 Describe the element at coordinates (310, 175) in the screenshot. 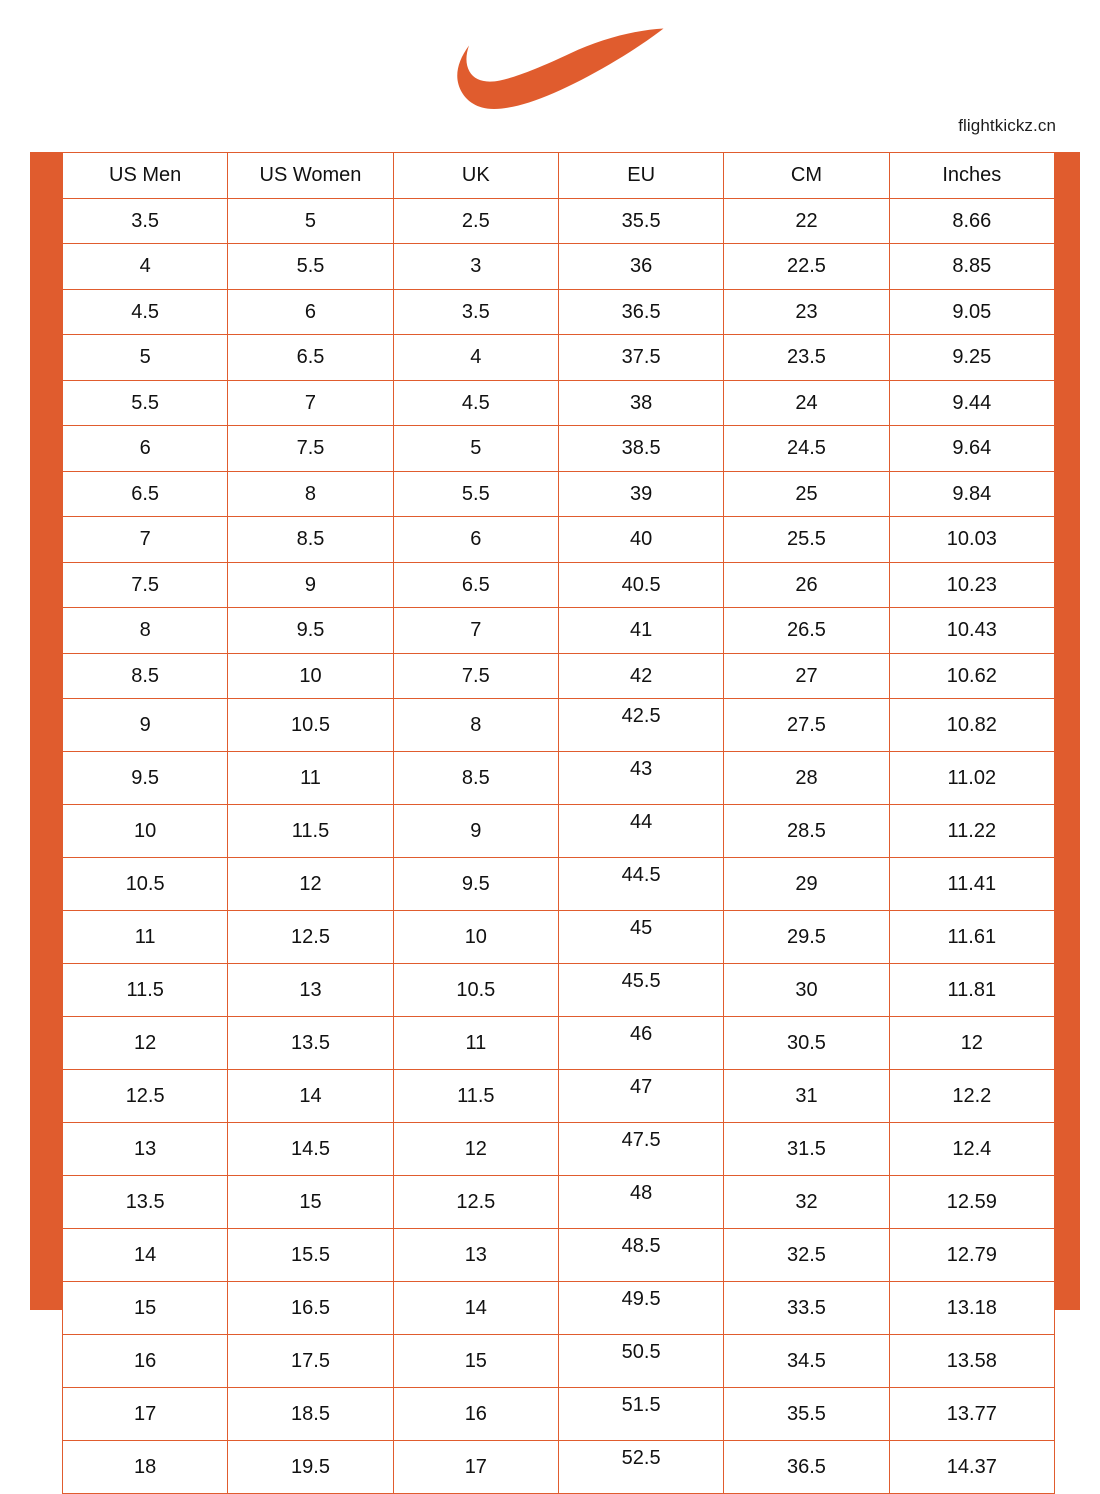

I see `column-header-us-women: US Women` at that location.